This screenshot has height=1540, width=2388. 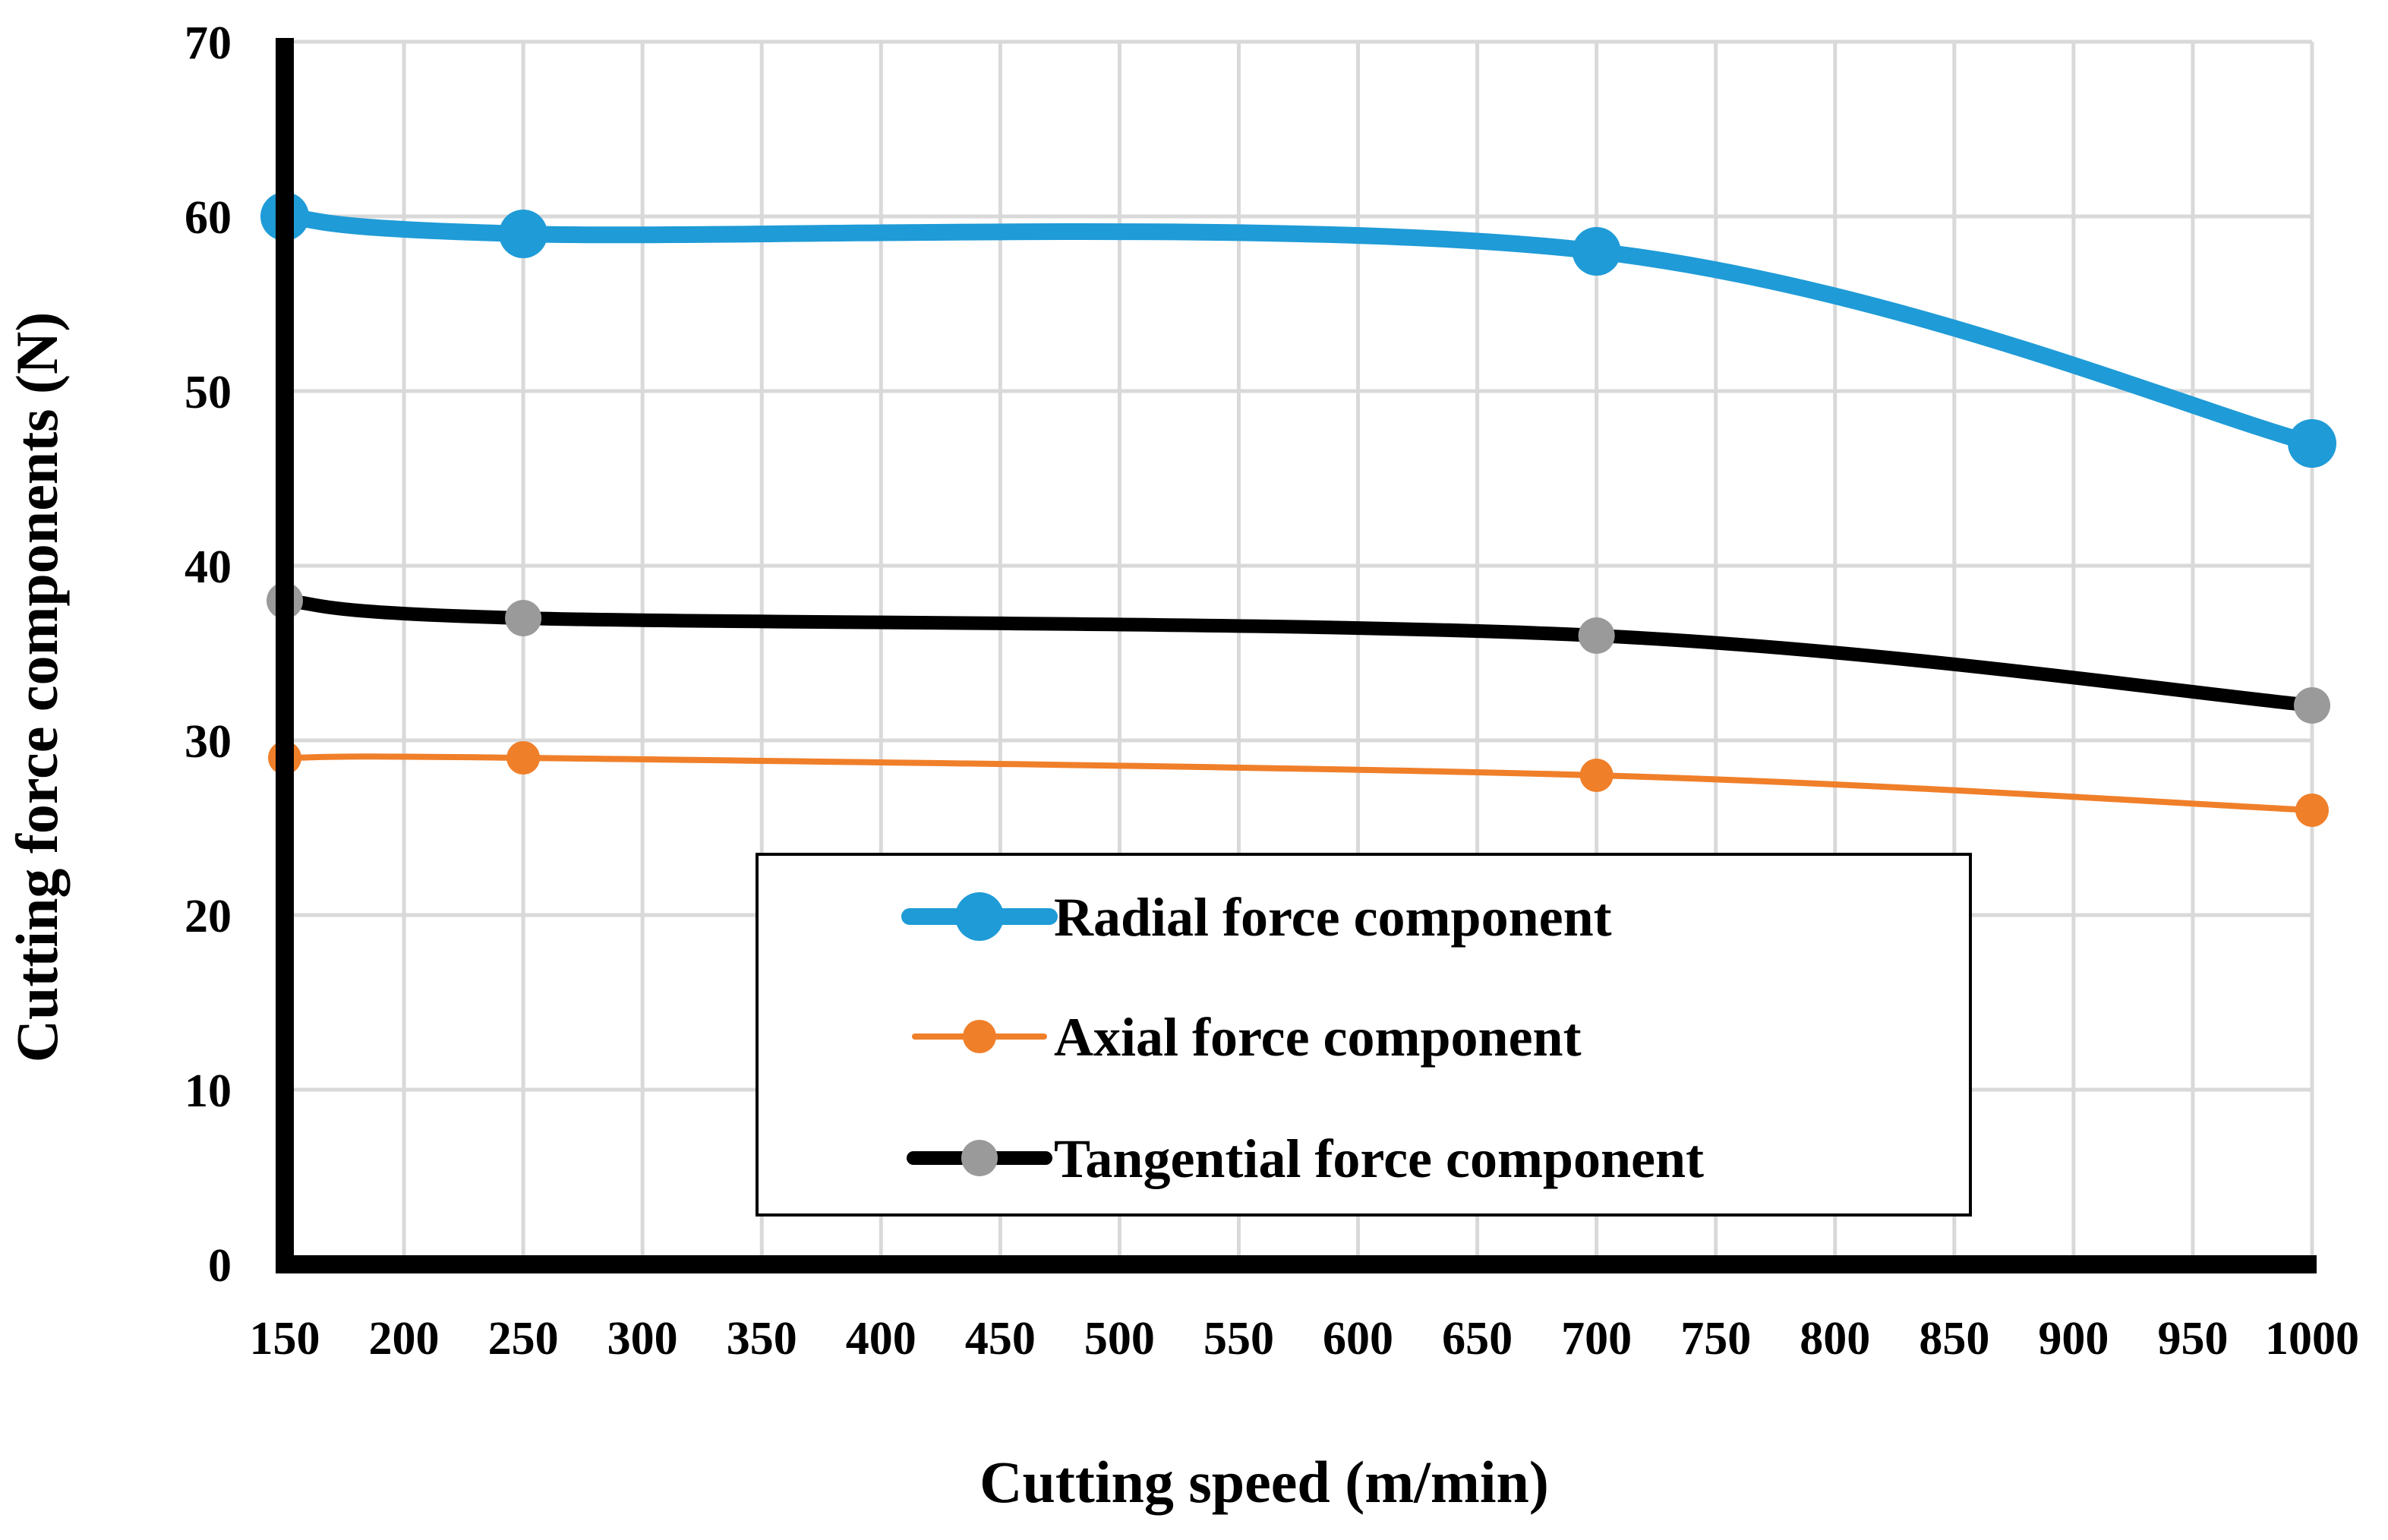 I want to click on x-tick-label: 550, so click(x=1238, y=1339).